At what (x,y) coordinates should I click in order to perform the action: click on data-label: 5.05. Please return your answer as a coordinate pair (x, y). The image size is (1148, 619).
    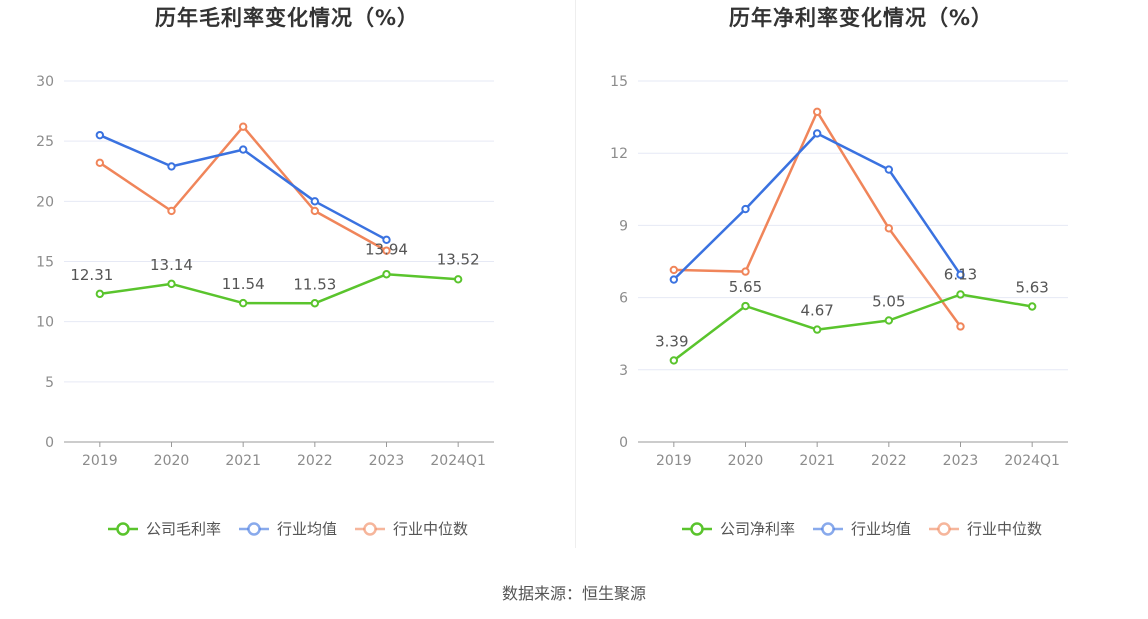
    Looking at the image, I should click on (888, 301).